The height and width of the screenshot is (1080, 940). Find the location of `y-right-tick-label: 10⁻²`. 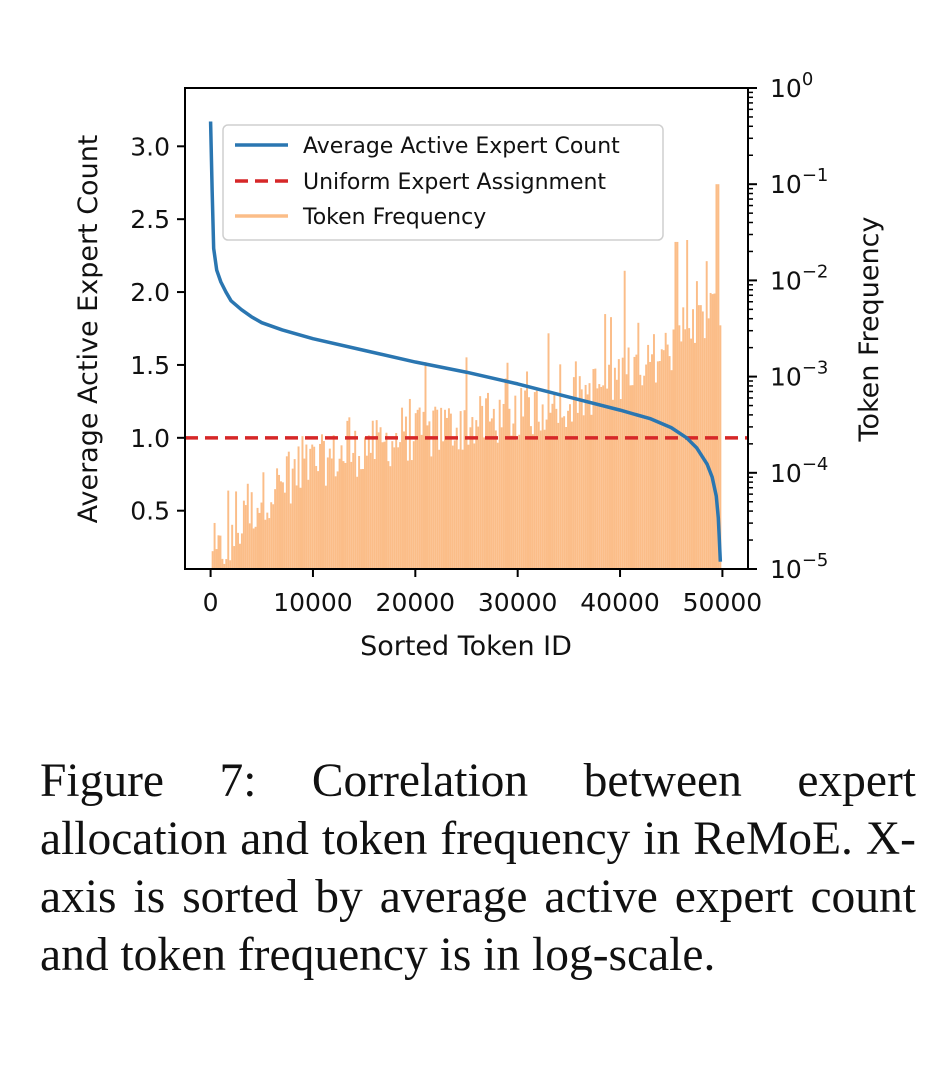

y-right-tick-label: 10⁻² is located at coordinates (799, 278).